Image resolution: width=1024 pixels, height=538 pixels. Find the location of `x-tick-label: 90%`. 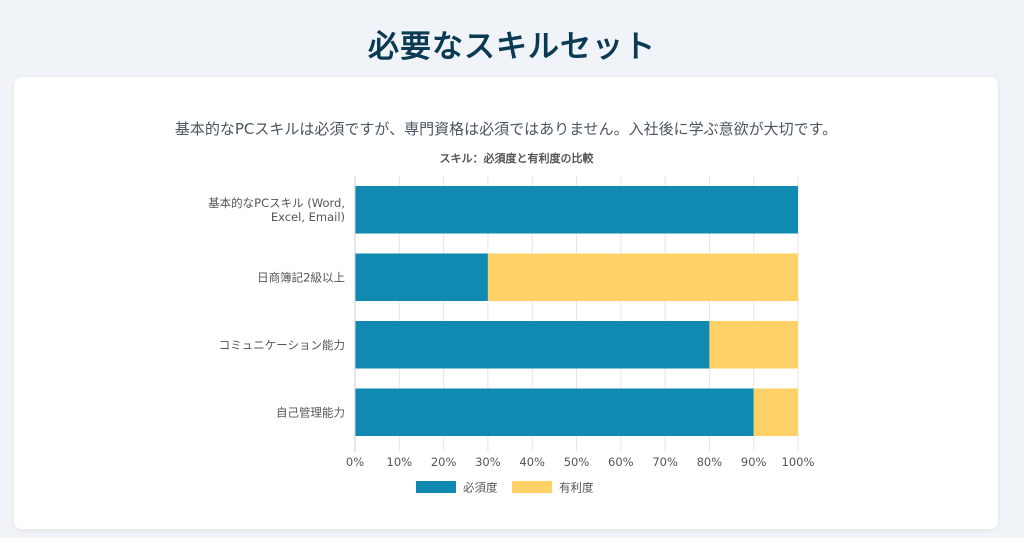

x-tick-label: 90% is located at coordinates (754, 462).